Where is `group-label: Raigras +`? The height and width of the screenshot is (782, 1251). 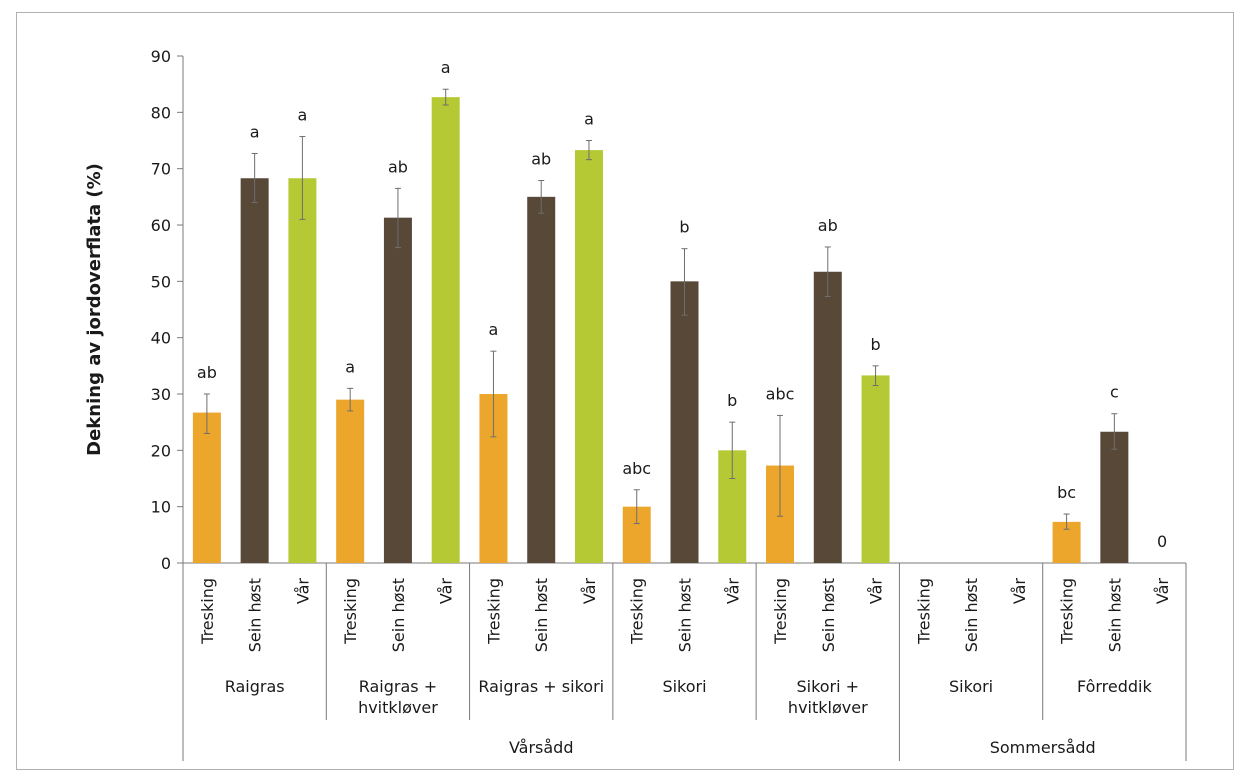
group-label: Raigras + is located at coordinates (398, 686).